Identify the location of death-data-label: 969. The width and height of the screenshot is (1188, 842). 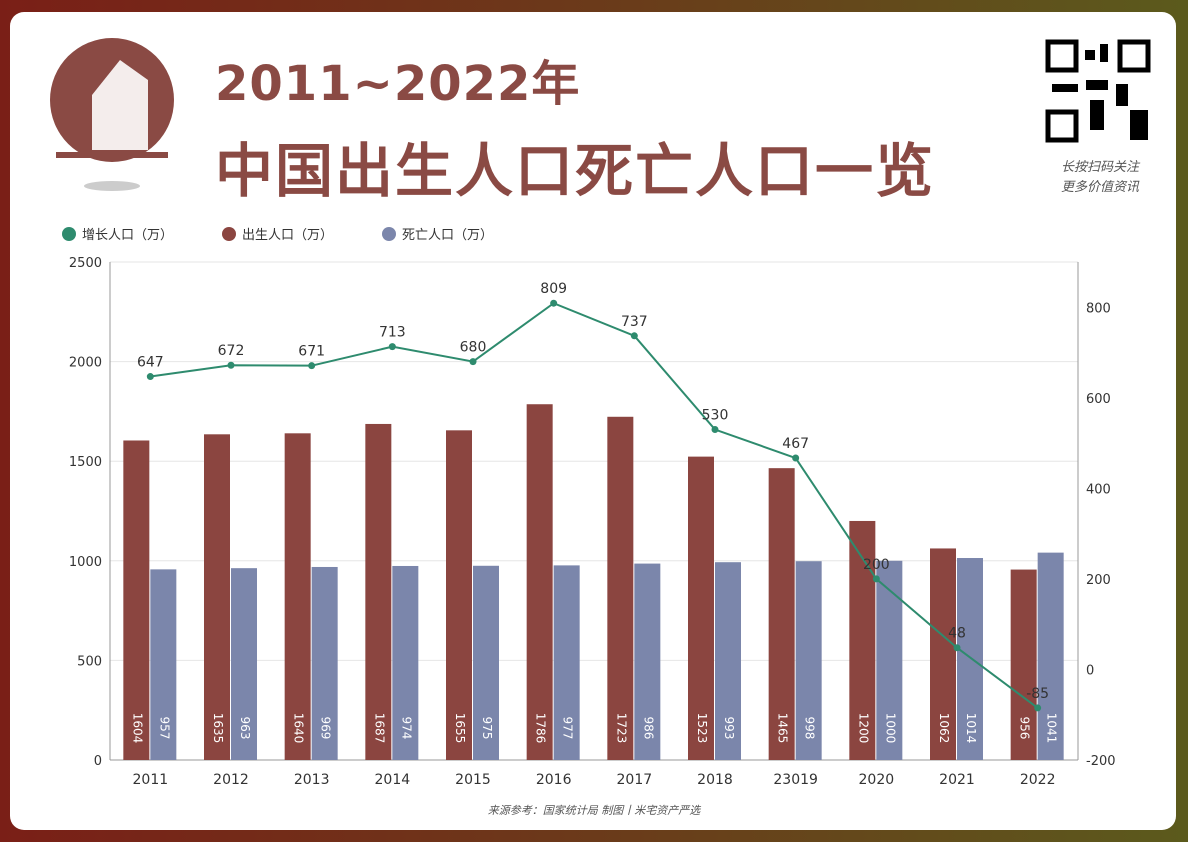
(326, 728).